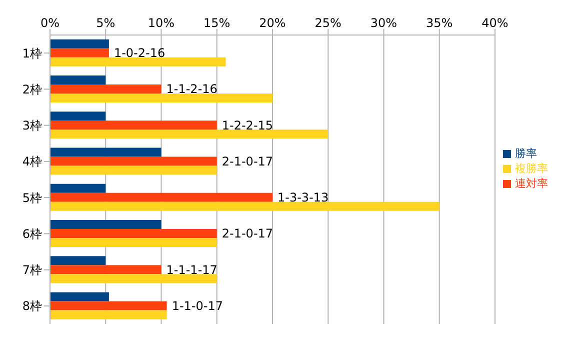  Describe the element at coordinates (303, 197) in the screenshot. I see `data-label: 1-3-3-13` at that location.